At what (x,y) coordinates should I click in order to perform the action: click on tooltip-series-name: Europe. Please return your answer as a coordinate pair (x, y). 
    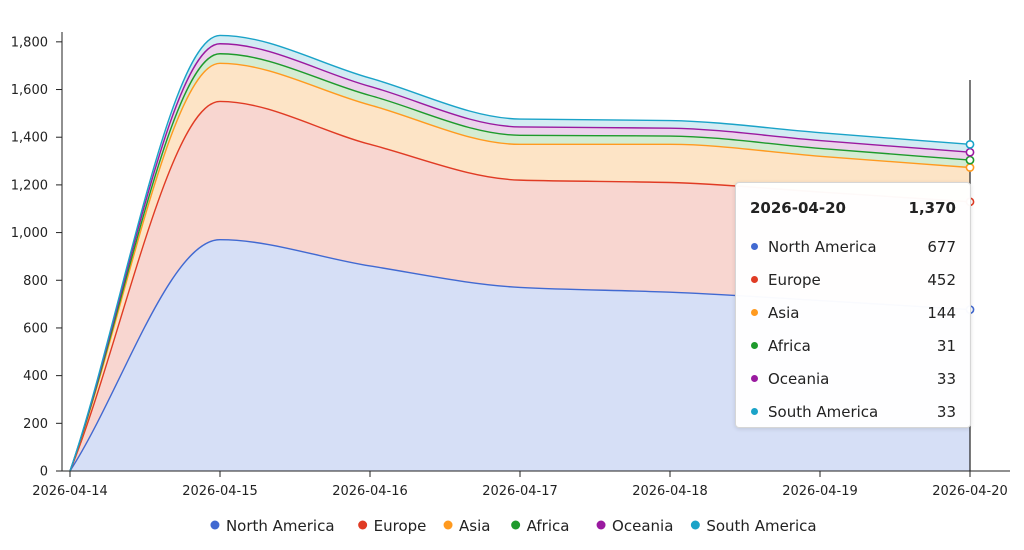
    Looking at the image, I should click on (794, 279).